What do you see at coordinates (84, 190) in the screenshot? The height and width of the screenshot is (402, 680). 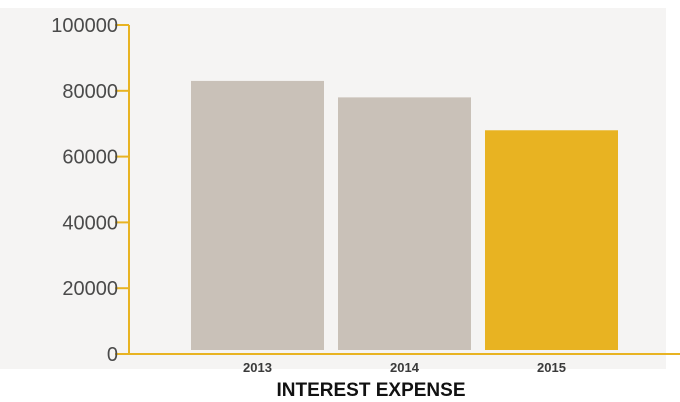 I see `y-tick-labels: 0 20000 40000 60000 80000 100000` at bounding box center [84, 190].